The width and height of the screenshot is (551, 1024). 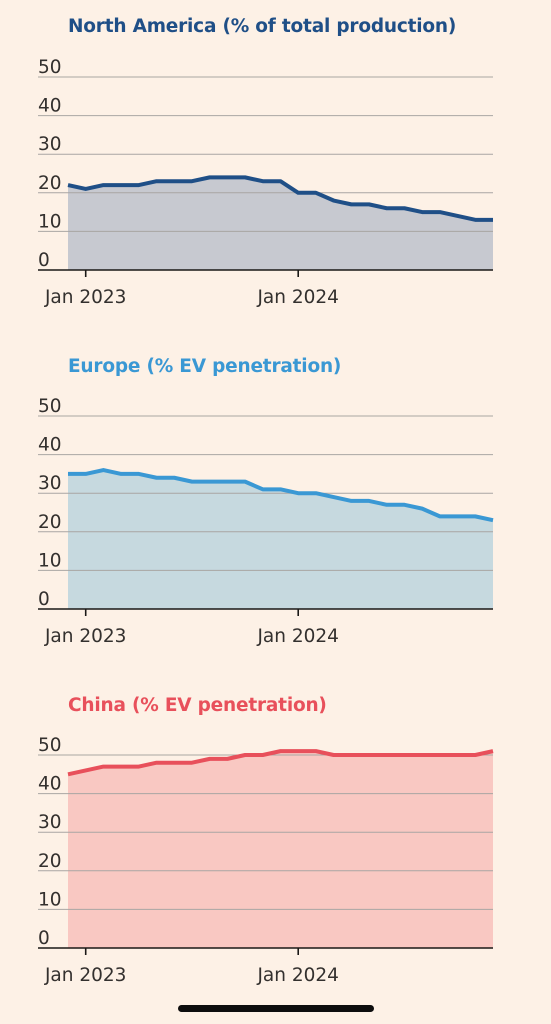 I want to click on chart-title-europe: Europe (% EV penetration), so click(x=205, y=366).